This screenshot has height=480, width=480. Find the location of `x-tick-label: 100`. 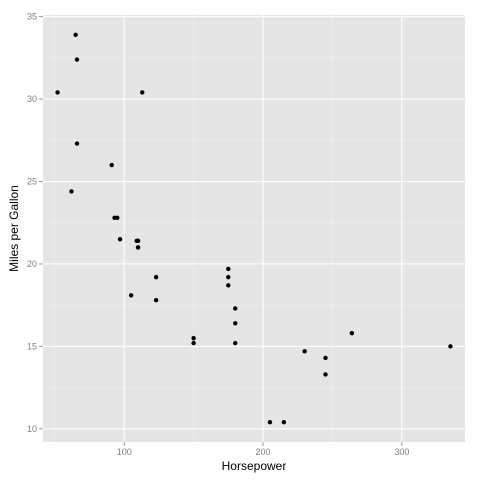

x-tick-label: 100 is located at coordinates (124, 452).